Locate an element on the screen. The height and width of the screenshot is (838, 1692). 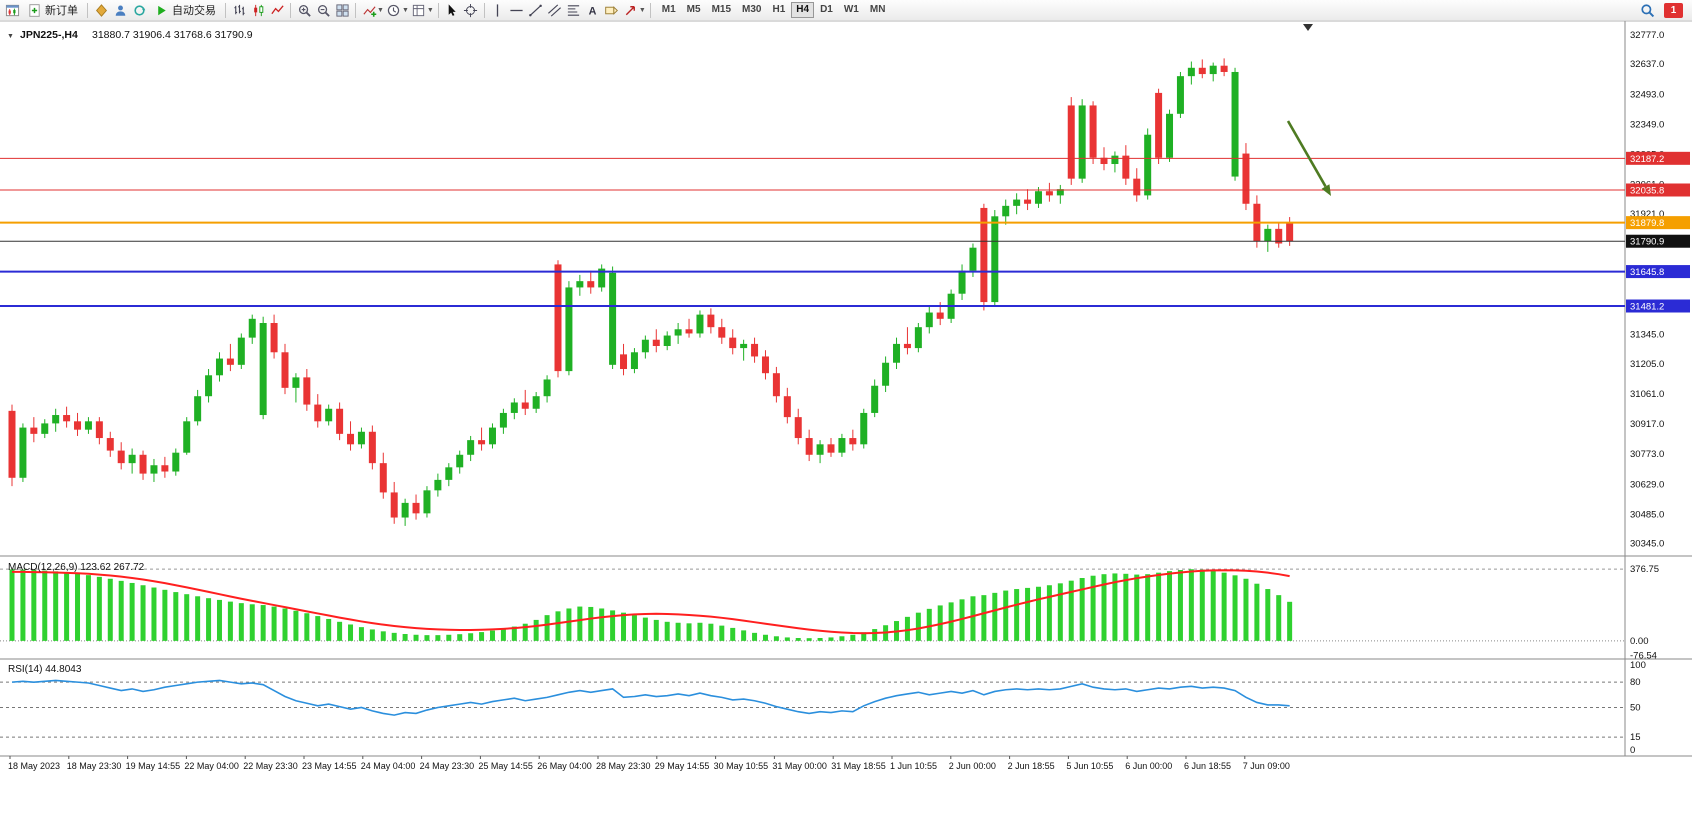
time-axis-label: 24 May 04:00 is located at coordinates (388, 766).